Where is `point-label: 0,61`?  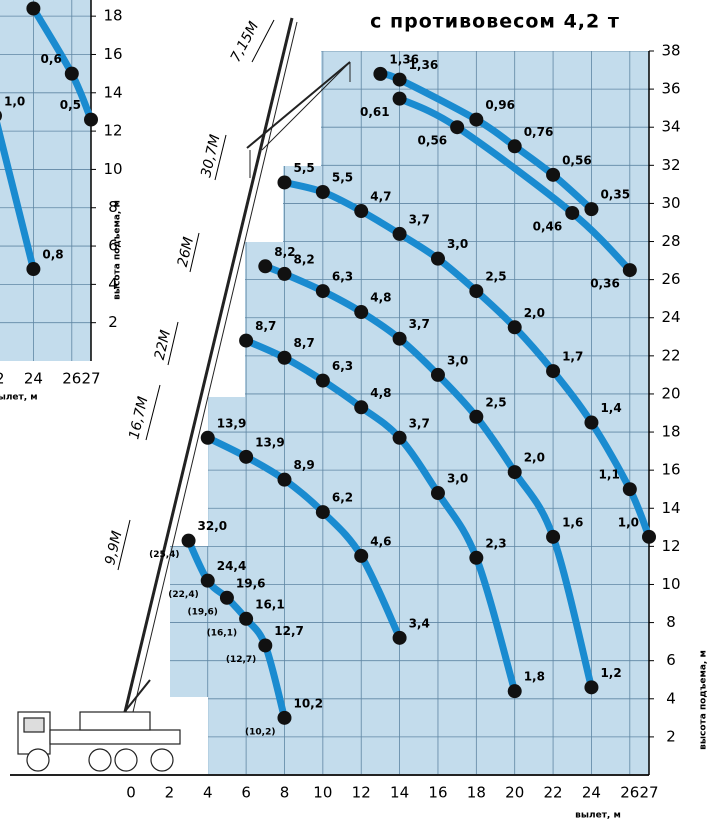
point-label: 0,61 is located at coordinates (375, 112).